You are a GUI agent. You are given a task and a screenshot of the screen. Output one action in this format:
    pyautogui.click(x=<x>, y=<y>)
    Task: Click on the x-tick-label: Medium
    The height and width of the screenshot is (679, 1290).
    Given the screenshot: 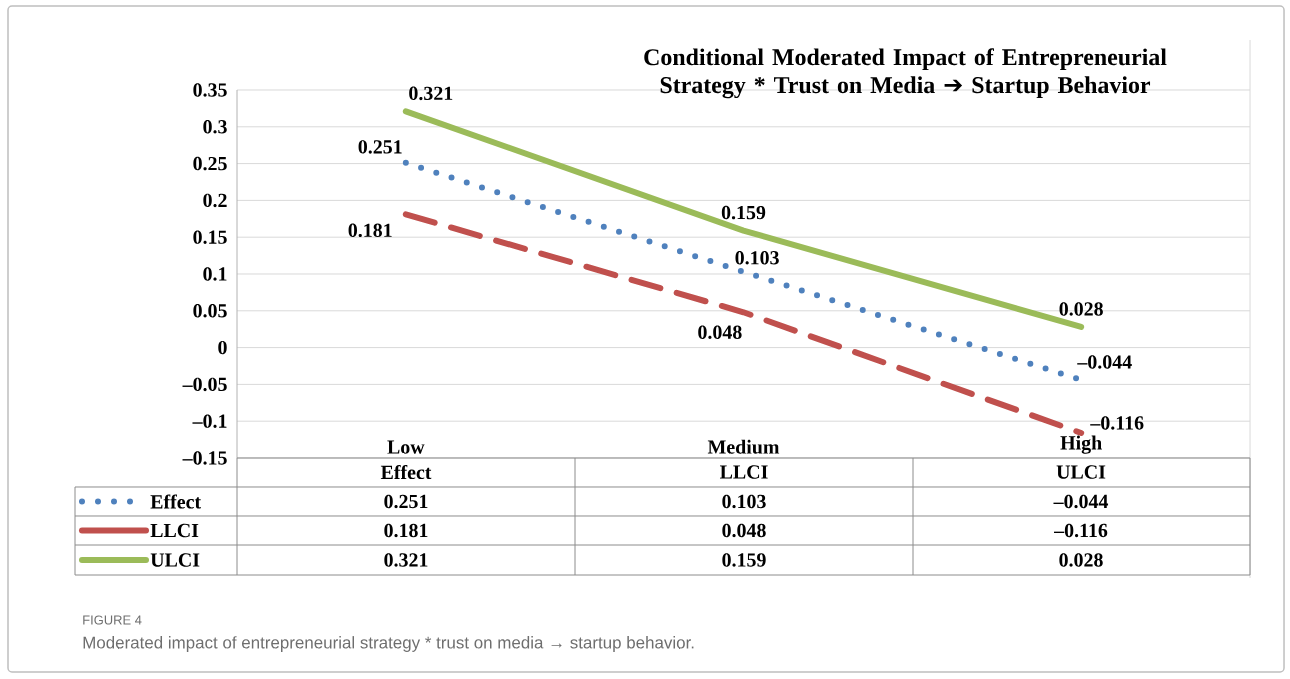 What is the action you would take?
    pyautogui.click(x=743, y=446)
    